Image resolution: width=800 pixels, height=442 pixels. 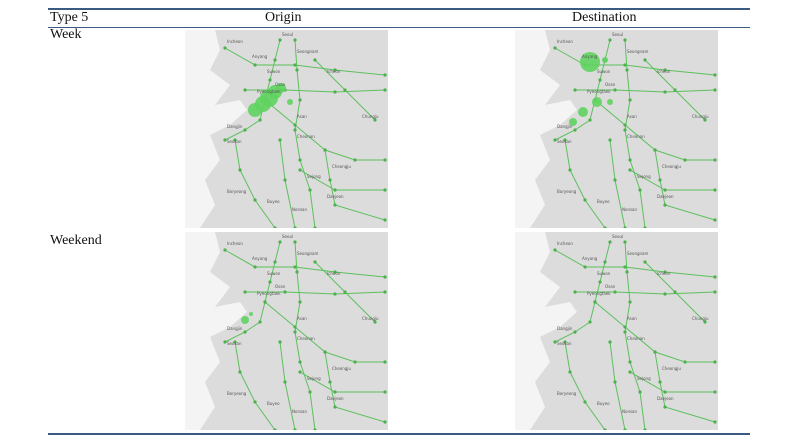 What do you see at coordinates (567, 393) in the screenshot?
I see `map-label: Boryeong` at bounding box center [567, 393].